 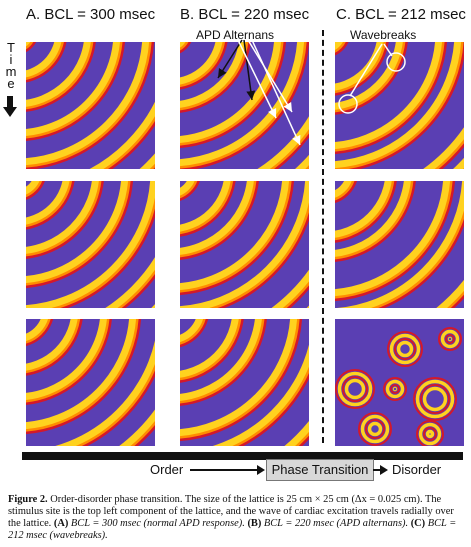 What do you see at coordinates (235, 35) in the screenshot?
I see `apd-alternans-label: APD Alternans` at bounding box center [235, 35].